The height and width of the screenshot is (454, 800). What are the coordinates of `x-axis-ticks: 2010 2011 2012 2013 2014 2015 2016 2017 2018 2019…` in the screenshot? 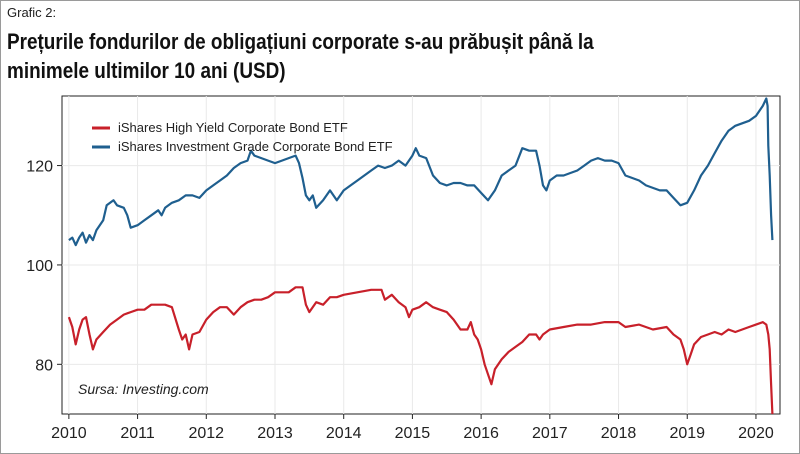 It's located at (412, 428).